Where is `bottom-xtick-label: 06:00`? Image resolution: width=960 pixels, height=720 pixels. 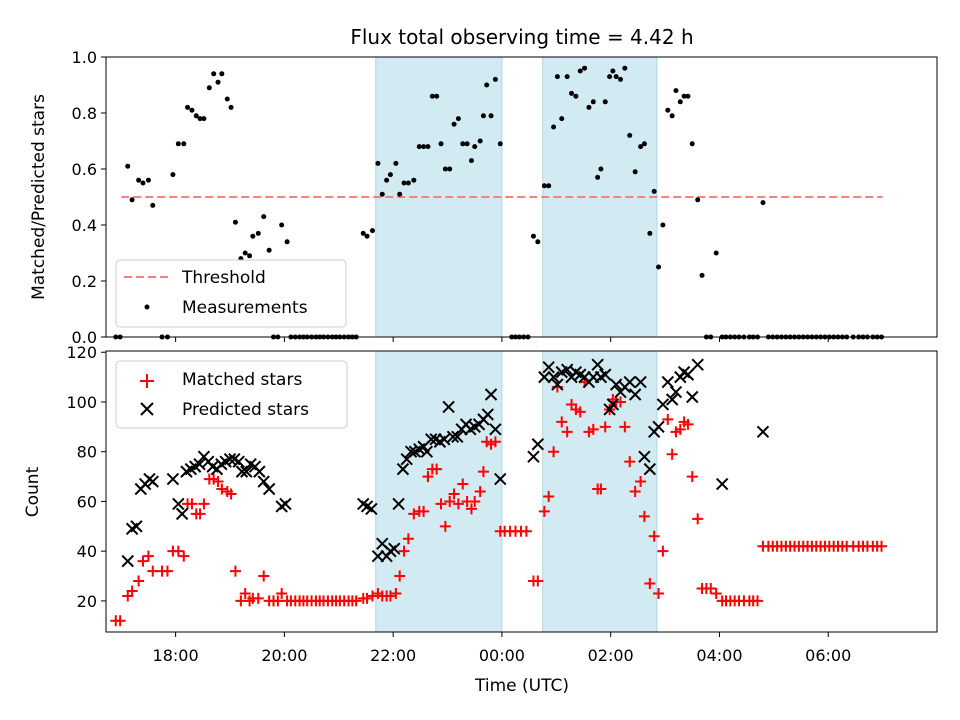 bottom-xtick-label: 06:00 is located at coordinates (828, 655).